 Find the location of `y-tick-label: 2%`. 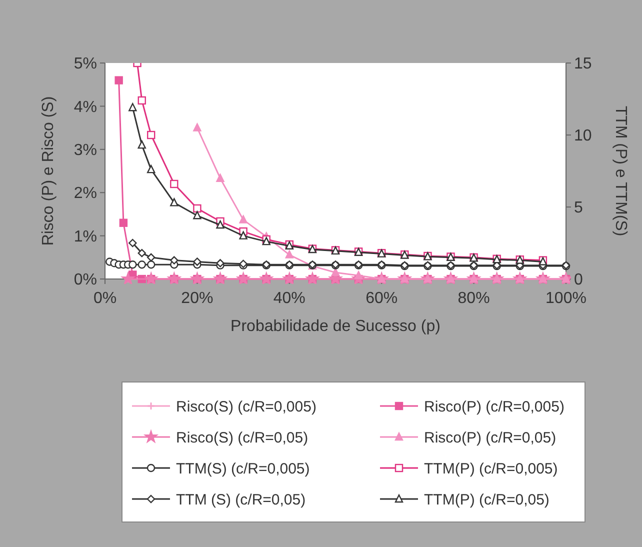

y-tick-label: 2% is located at coordinates (85, 193).